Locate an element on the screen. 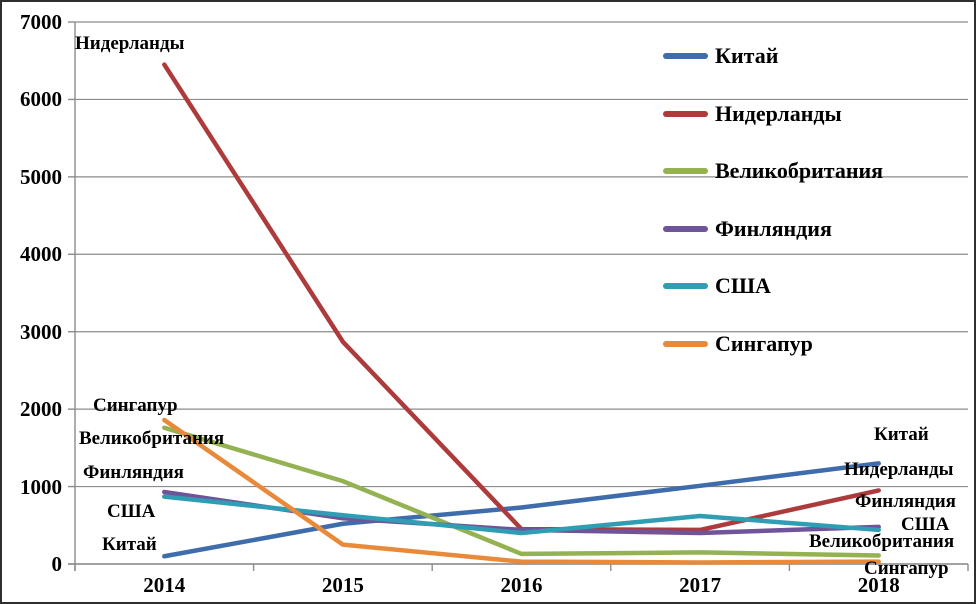 The image size is (976, 604). legend-item-finland: Финляндия is located at coordinates (747, 229).